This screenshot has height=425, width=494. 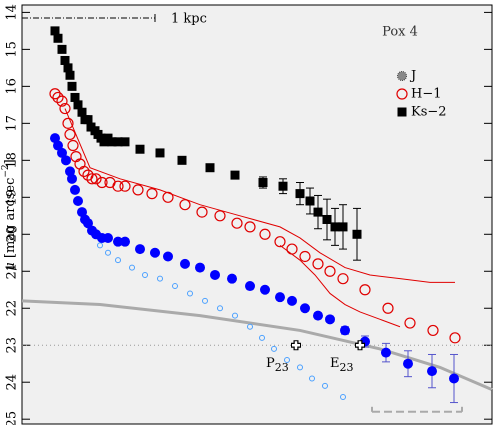 What do you see at coordinates (12, 418) in the screenshot?
I see `y-tick-label: 25` at bounding box center [12, 418].